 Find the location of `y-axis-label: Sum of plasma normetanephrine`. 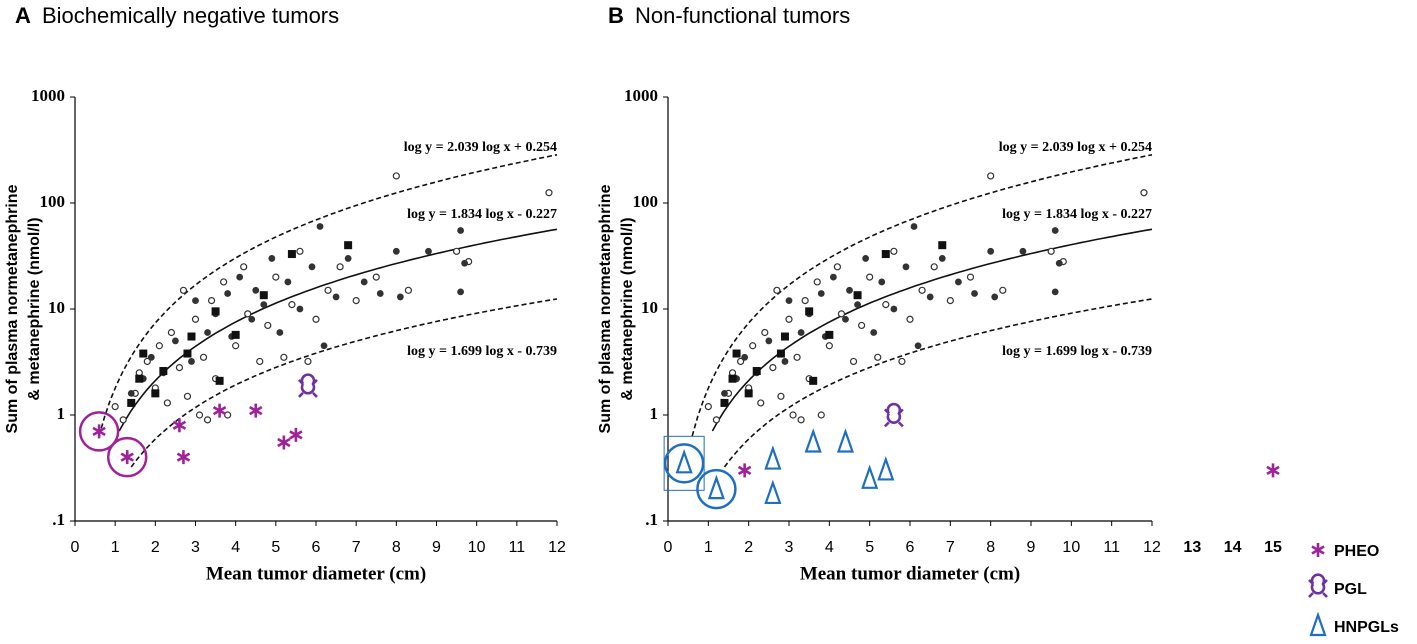

y-axis-label: Sum of plasma normetanephrine is located at coordinates (12, 308).